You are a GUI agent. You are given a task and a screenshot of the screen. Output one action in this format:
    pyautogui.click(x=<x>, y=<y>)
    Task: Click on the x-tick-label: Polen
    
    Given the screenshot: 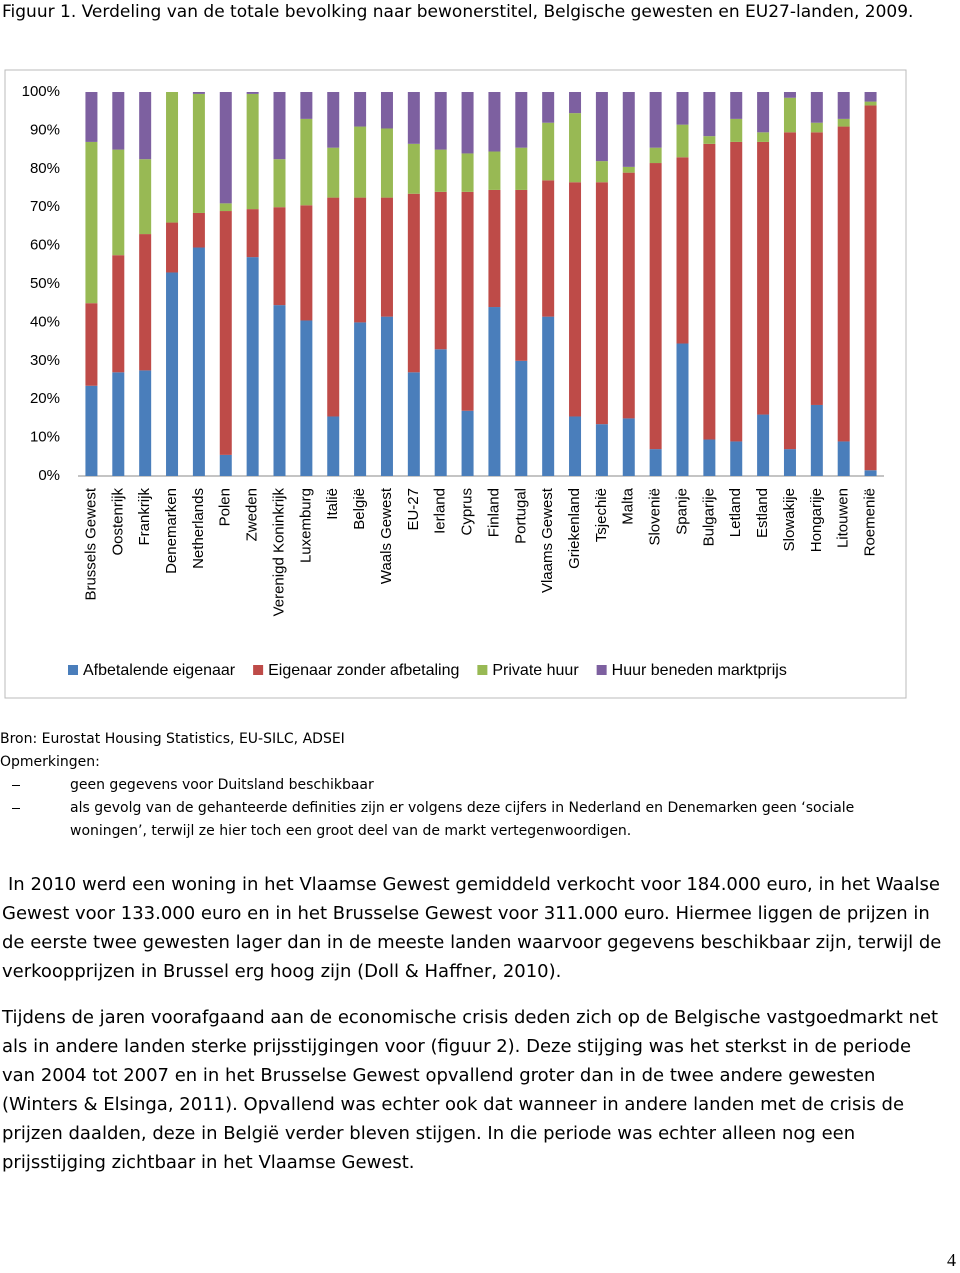 What is the action you would take?
    pyautogui.click(x=225, y=507)
    